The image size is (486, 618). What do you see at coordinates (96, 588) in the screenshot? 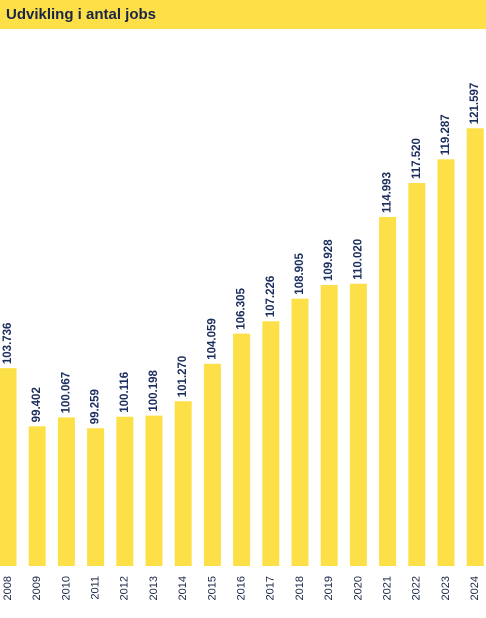
I see `x-tick-label: 2011` at bounding box center [96, 588].